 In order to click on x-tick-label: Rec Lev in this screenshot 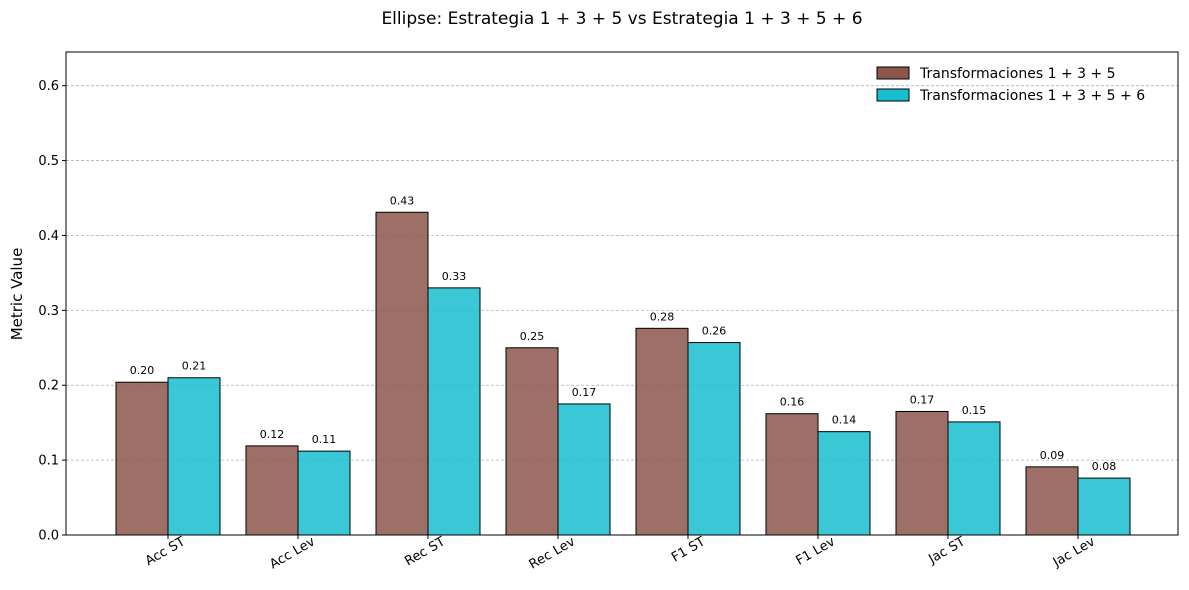, I will do `click(552, 553)`.